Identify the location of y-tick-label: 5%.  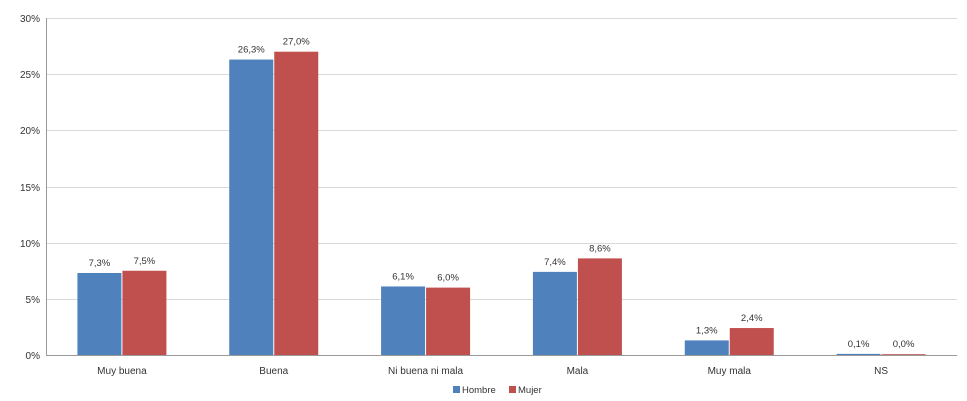
(33, 300).